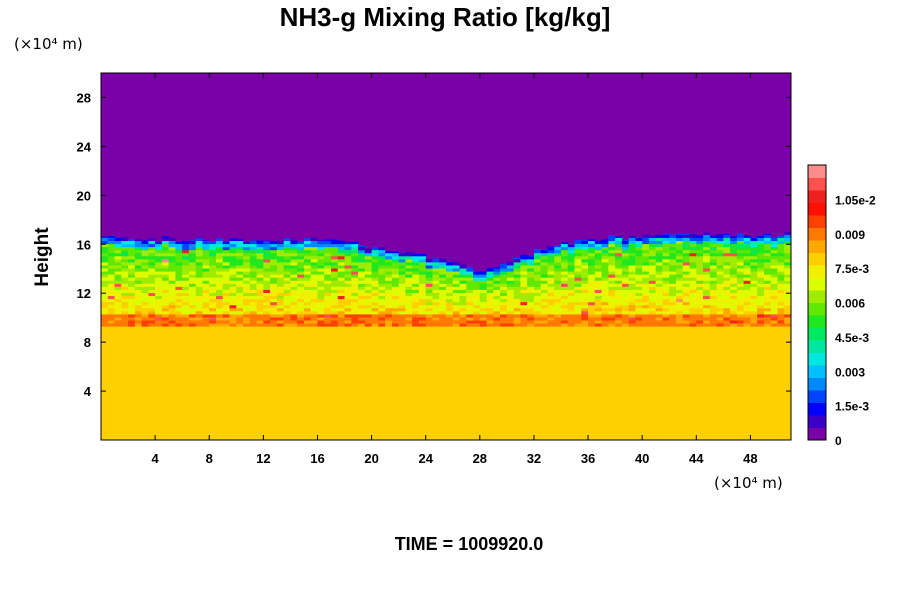  Describe the element at coordinates (852, 407) in the screenshot. I see `colorbar-tick-label: 1.5e-3` at that location.